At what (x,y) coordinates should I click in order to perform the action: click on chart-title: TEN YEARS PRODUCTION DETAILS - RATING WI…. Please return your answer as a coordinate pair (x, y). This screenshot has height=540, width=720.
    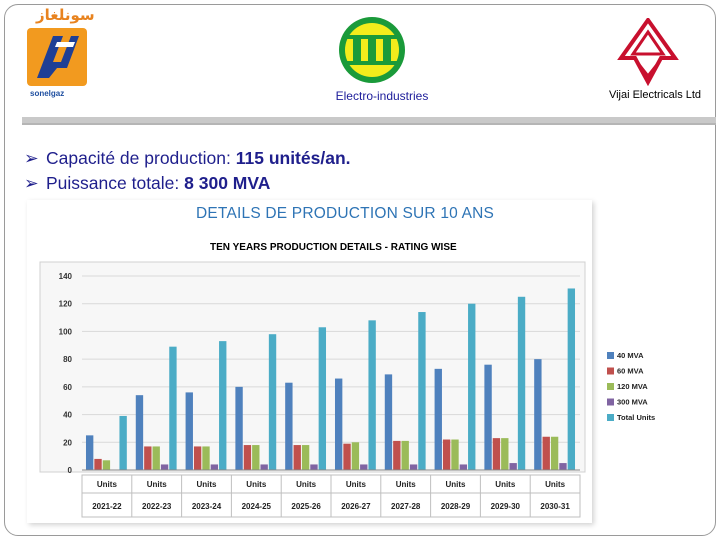
    Looking at the image, I should click on (333, 247).